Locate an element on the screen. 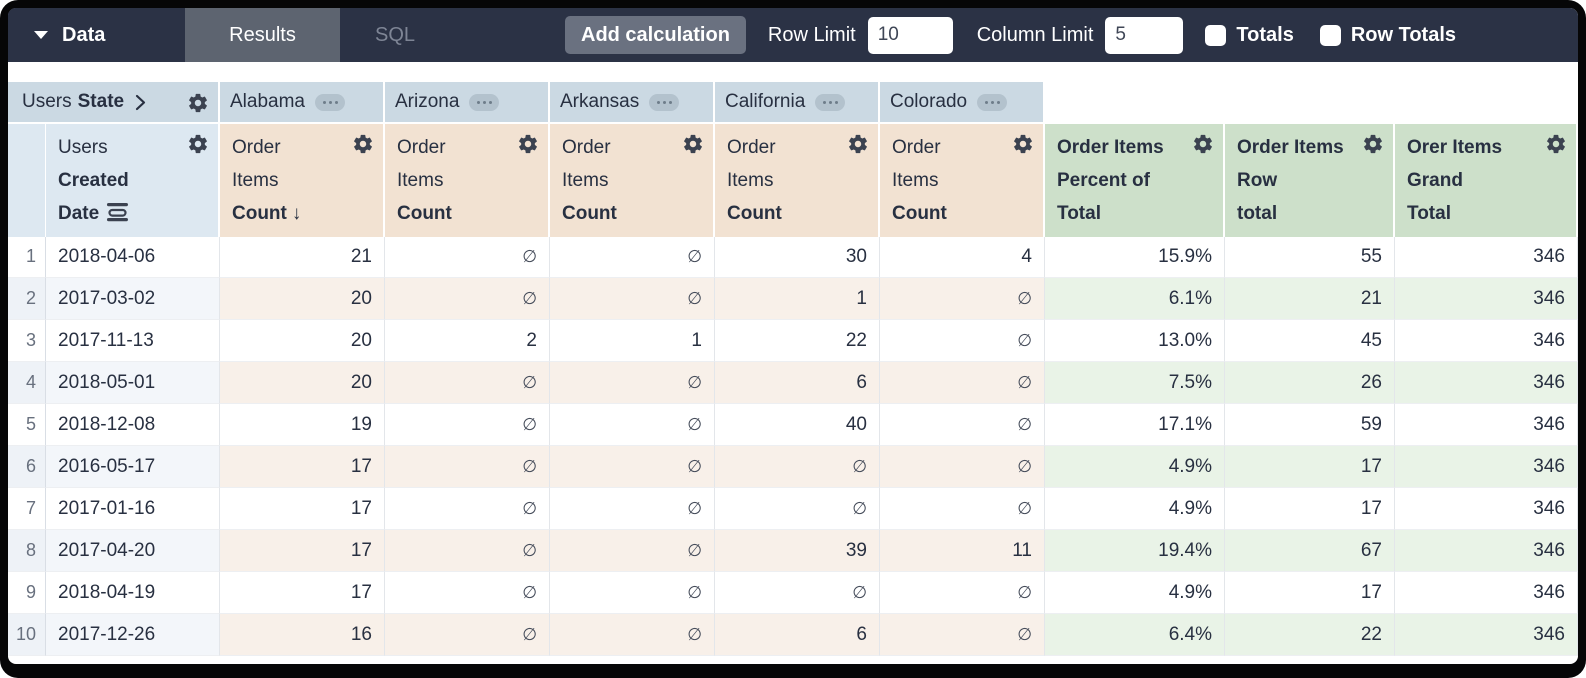 The height and width of the screenshot is (678, 1586). cell-count-california: 30 is located at coordinates (797, 257).